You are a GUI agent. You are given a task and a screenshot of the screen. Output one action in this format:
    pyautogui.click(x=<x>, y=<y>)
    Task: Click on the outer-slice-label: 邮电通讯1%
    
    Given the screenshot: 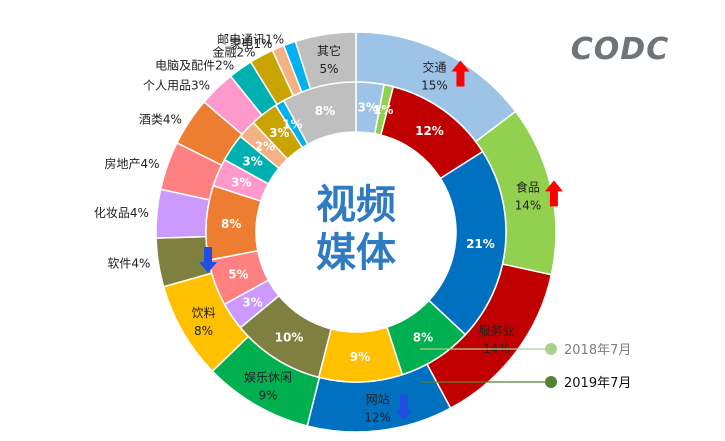 What is the action you would take?
    pyautogui.click(x=250, y=40)
    